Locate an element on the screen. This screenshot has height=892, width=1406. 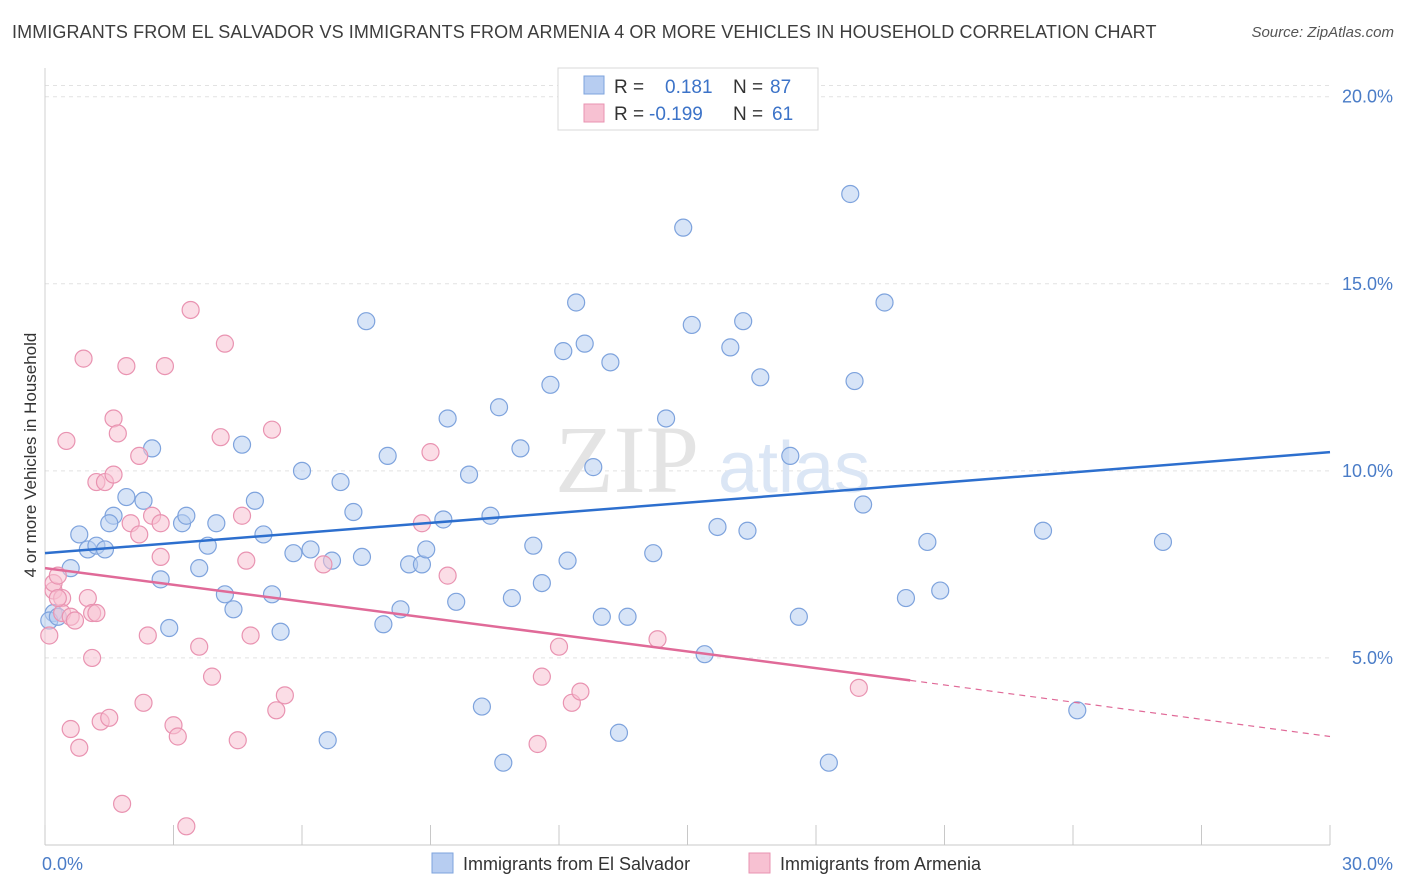
legend-n-label-1: N = is located at coordinates (748, 87).